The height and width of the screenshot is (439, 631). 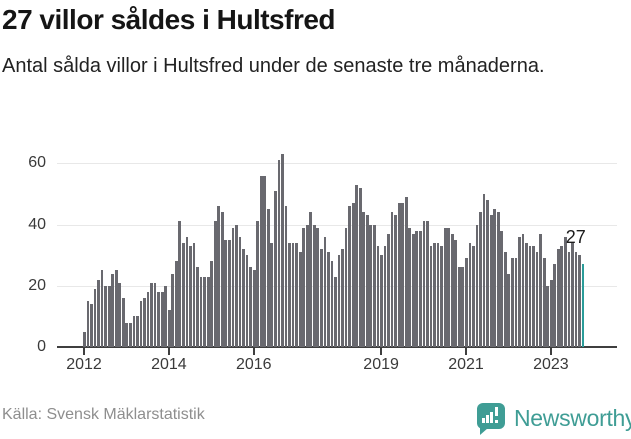 I want to click on y-tick-label-60: 60, so click(x=37, y=163).